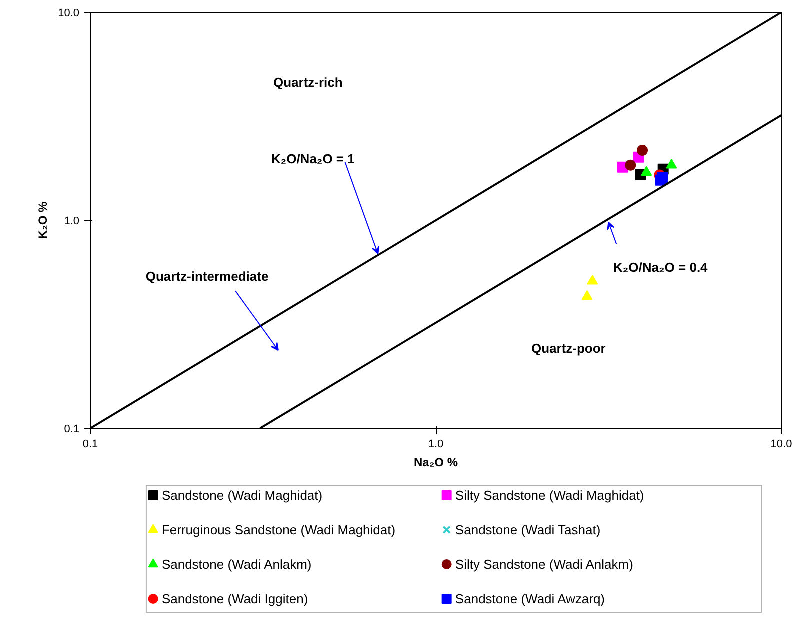 The width and height of the screenshot is (804, 627). I want to click on legend-label: Sandstone (Wadi Anlakm), so click(237, 564).